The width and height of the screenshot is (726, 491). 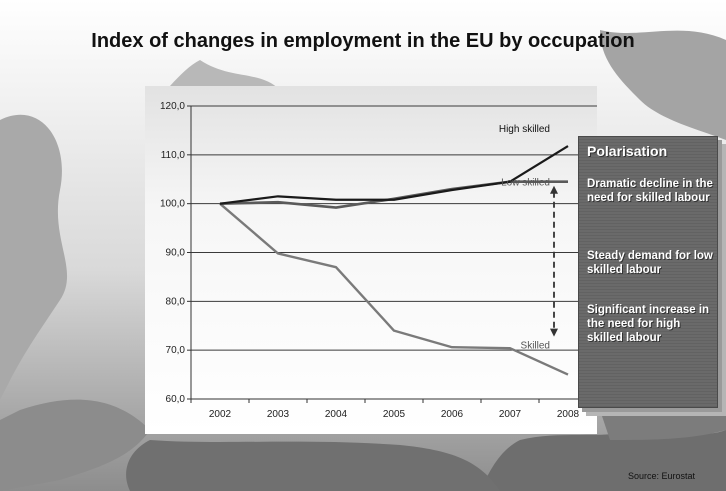 I want to click on y-tick-label: 90,0, so click(x=176, y=253).